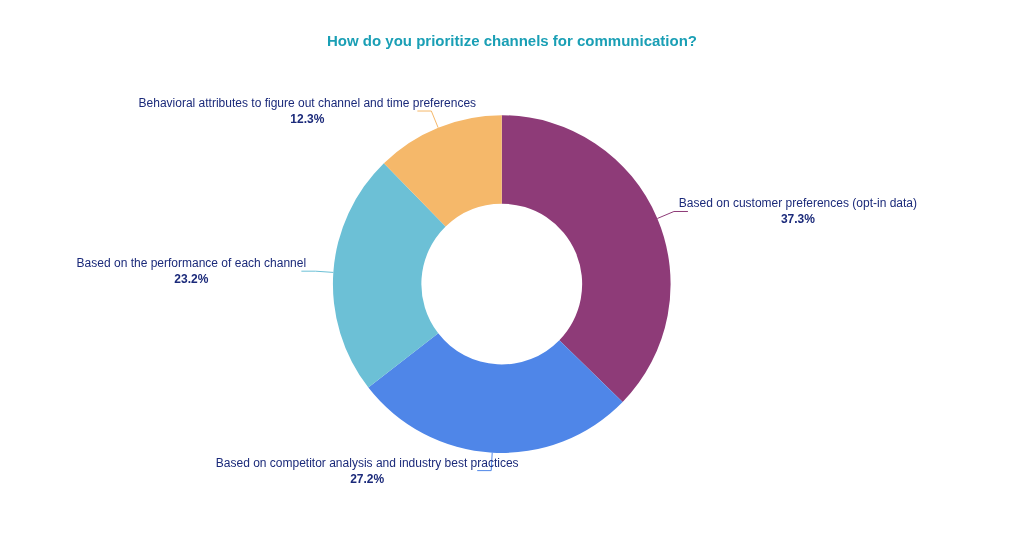 Image resolution: width=1024 pixels, height=536 pixels. I want to click on slice-label: Behavioral attributes to figure out channel and time preferences, so click(307, 103).